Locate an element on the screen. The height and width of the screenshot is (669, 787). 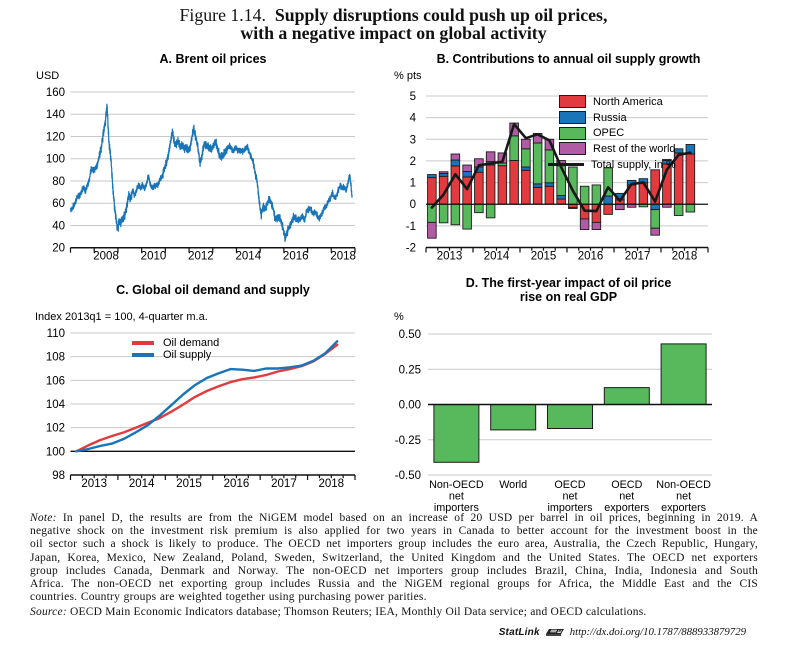
statlink-url: http://dx.doi.org/10.1787/888933879729 is located at coordinates (657, 632).